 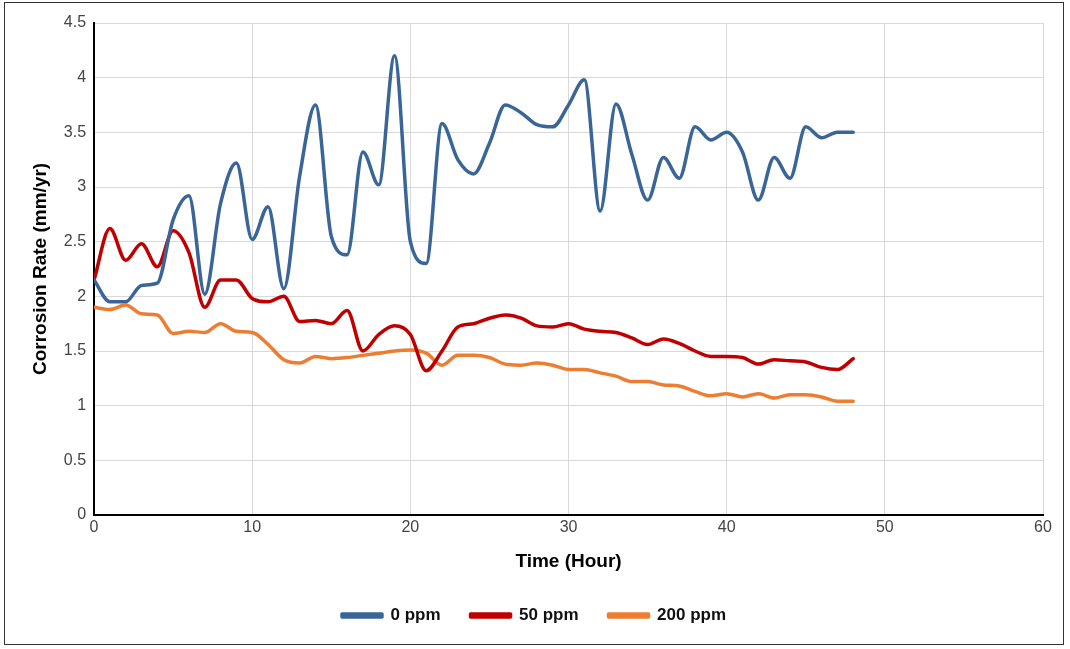 I want to click on x-tick-label: 10, so click(x=252, y=527).